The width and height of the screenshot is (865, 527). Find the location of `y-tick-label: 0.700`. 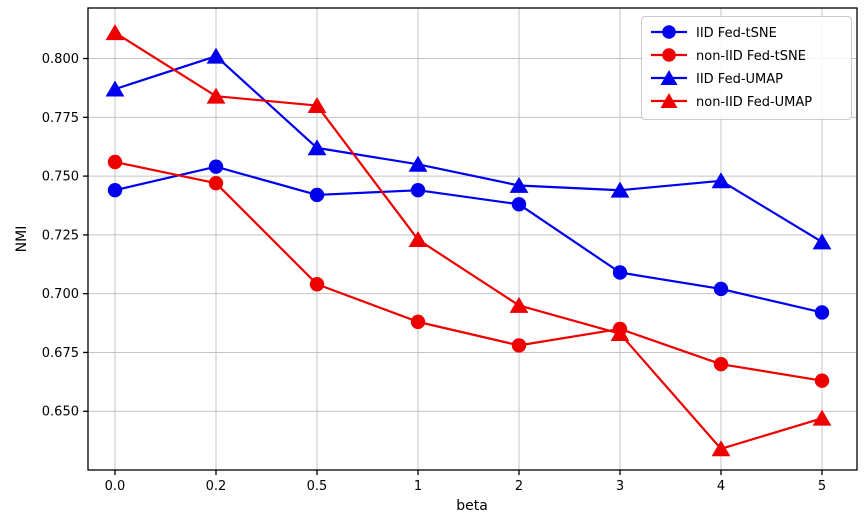

y-tick-label: 0.700 is located at coordinates (60, 294).